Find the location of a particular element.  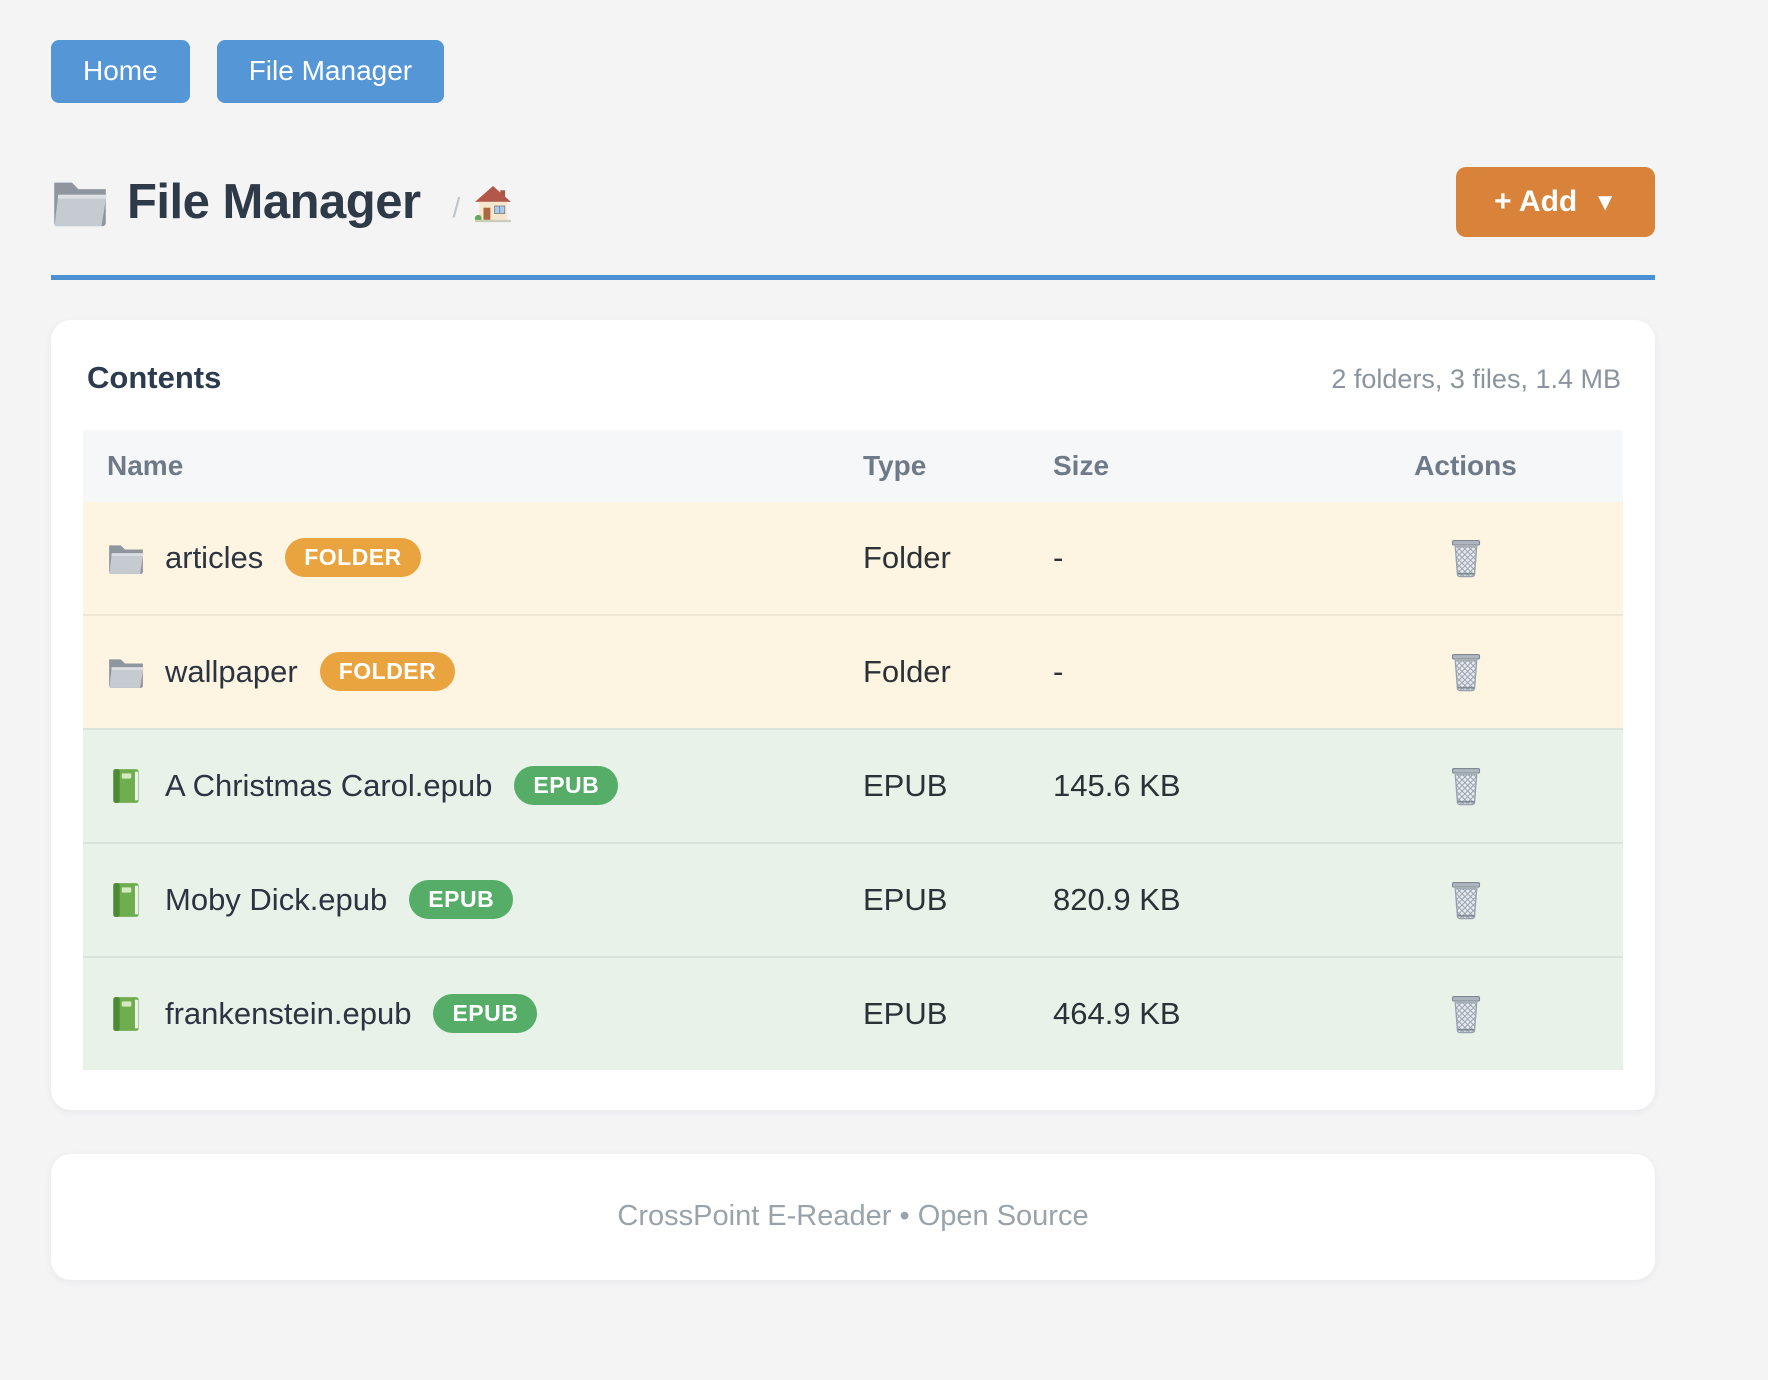

title-group: File Manager / is located at coordinates (281, 202).